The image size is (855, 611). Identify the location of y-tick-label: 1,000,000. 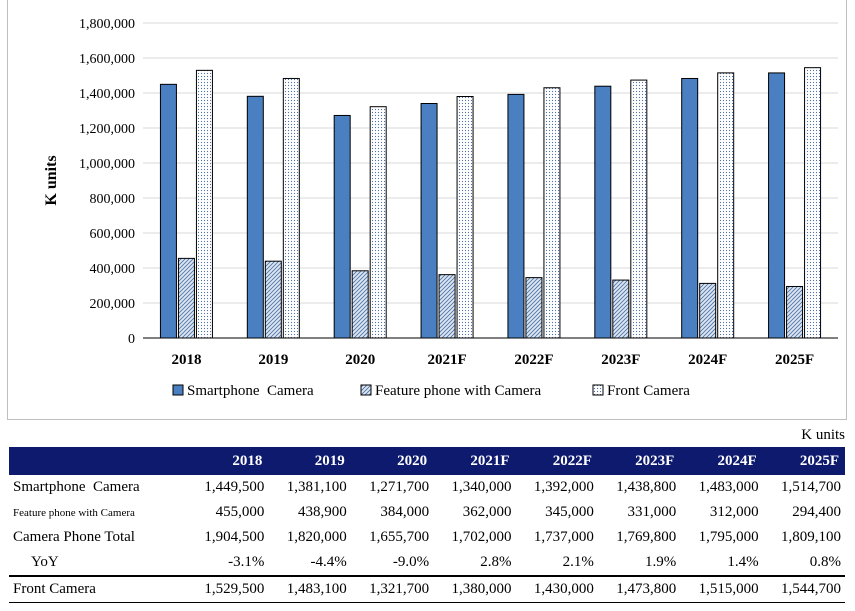
(107, 164).